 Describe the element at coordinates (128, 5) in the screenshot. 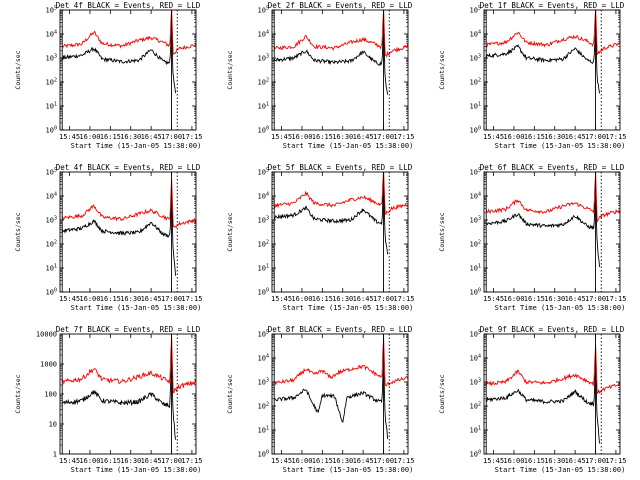

I see `chart-title: Det 4f BLACK = Events, RED = LLD` at that location.